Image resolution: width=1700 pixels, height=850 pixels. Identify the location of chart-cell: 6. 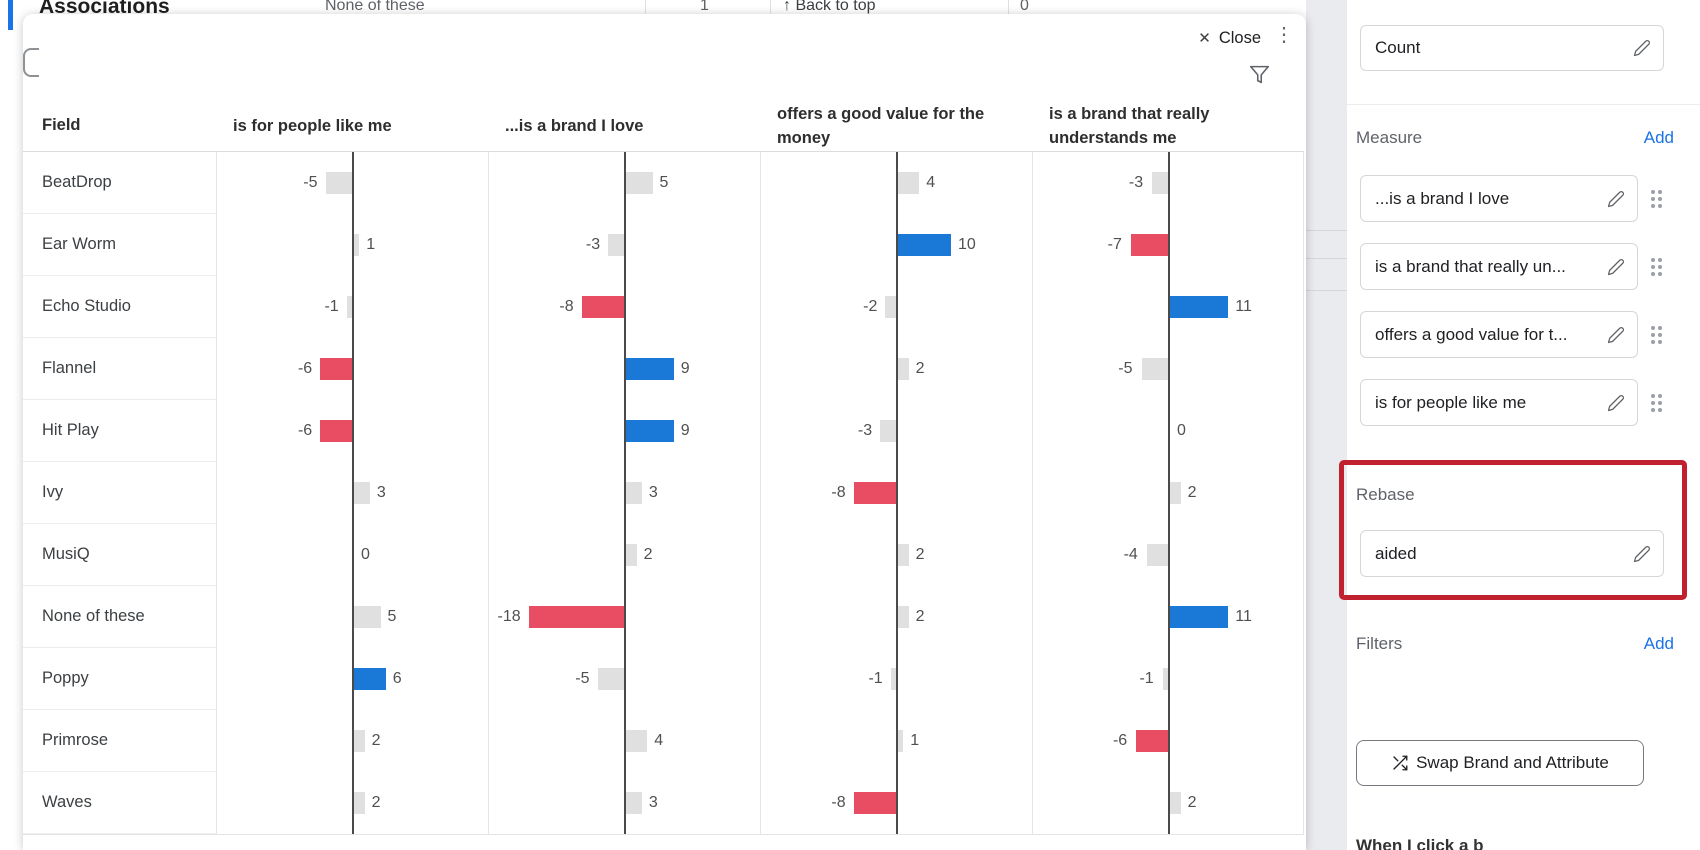
(352, 679).